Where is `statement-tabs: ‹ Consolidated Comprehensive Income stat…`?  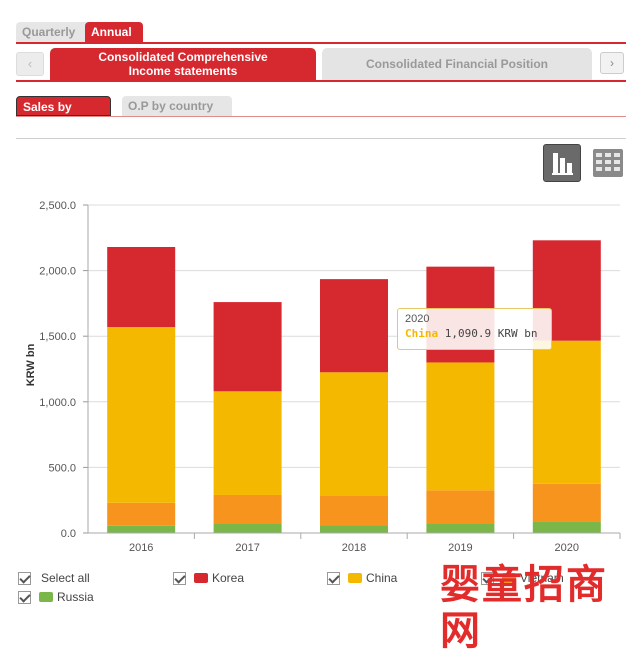 statement-tabs: ‹ Consolidated Comprehensive Income stat… is located at coordinates (321, 64).